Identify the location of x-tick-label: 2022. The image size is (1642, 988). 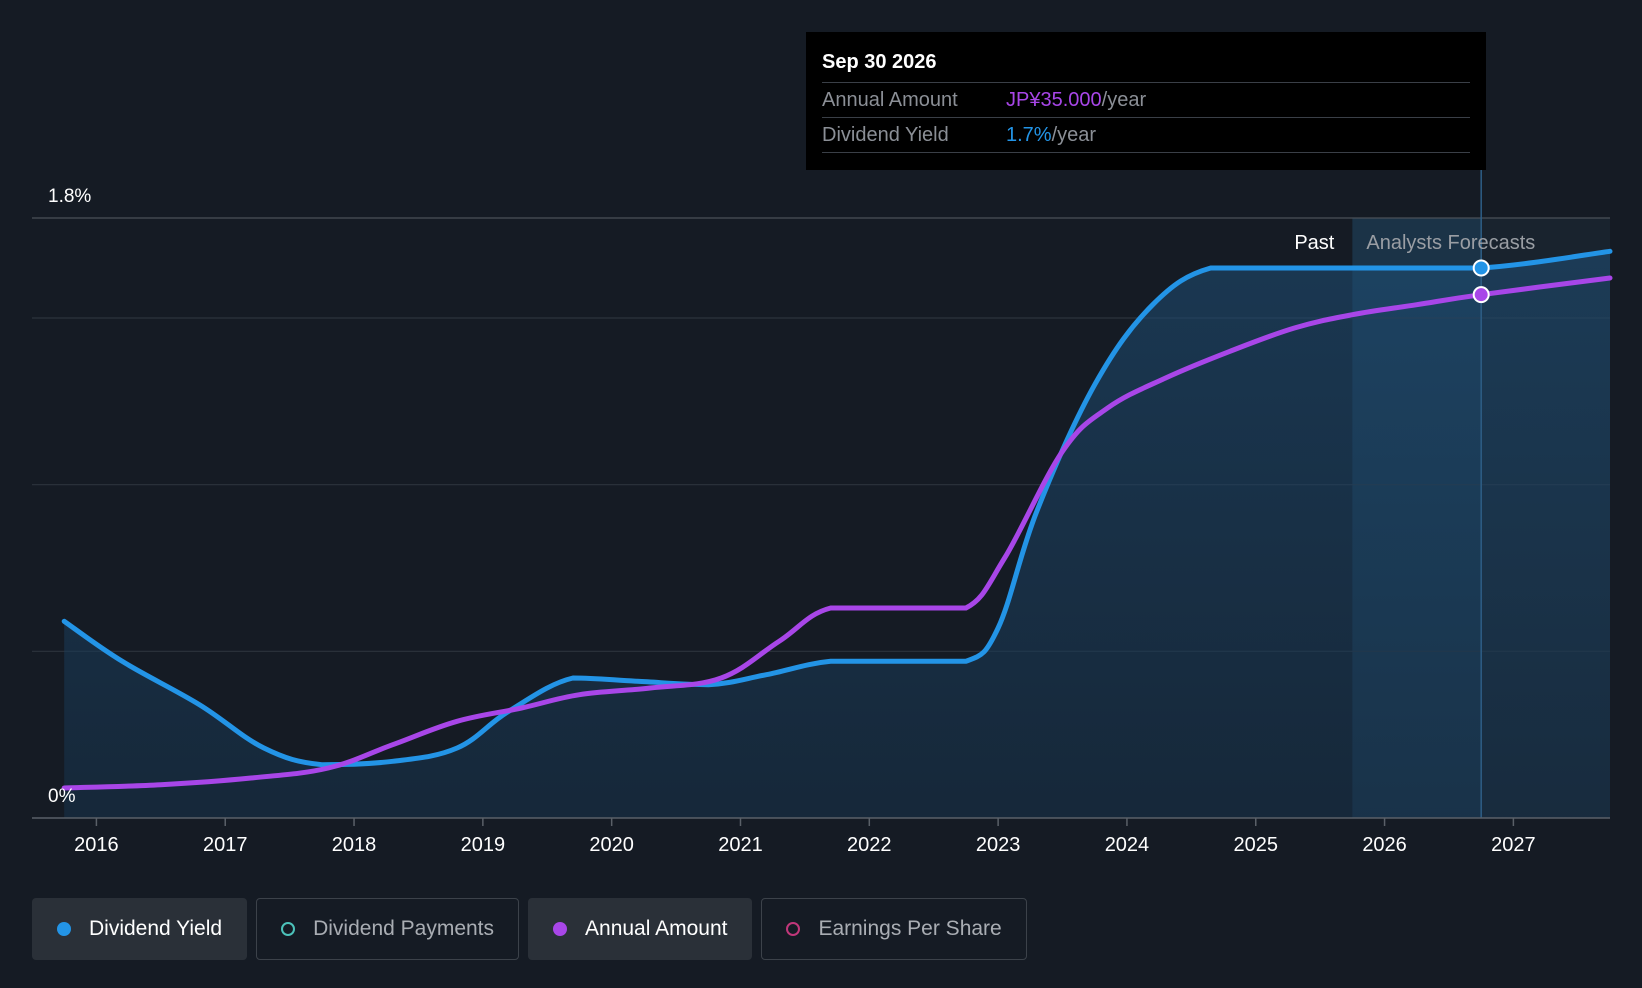
(869, 845).